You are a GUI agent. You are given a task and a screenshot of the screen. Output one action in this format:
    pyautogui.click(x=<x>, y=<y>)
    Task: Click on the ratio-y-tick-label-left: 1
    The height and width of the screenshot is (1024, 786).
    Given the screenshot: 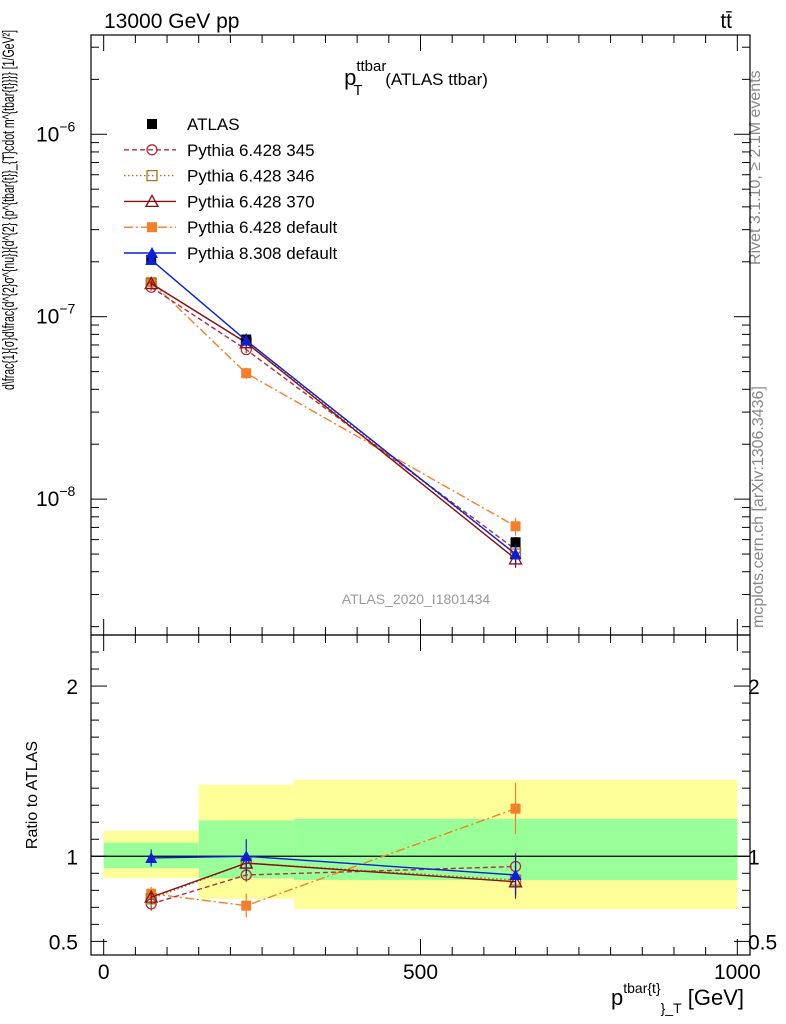 What is the action you would take?
    pyautogui.click(x=72, y=857)
    